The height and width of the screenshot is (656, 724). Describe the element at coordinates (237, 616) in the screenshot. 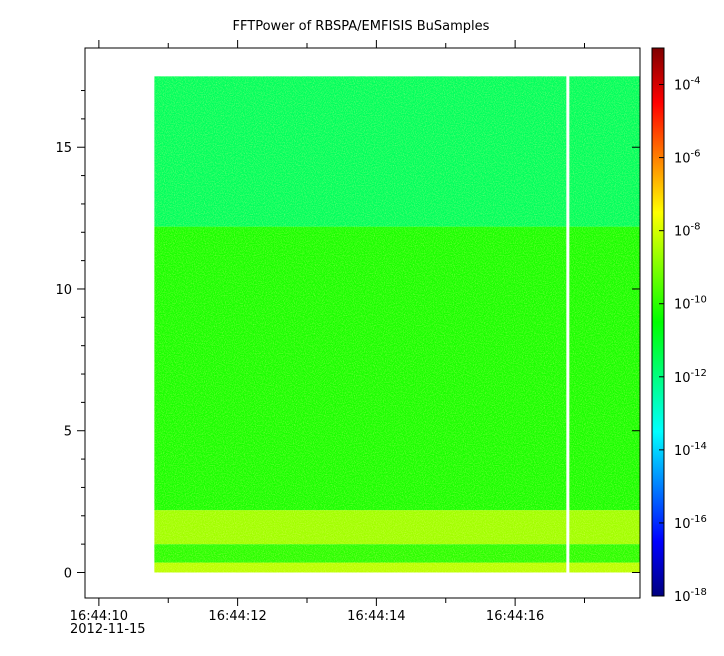

I see `x-tick-label: 16:44:12` at that location.